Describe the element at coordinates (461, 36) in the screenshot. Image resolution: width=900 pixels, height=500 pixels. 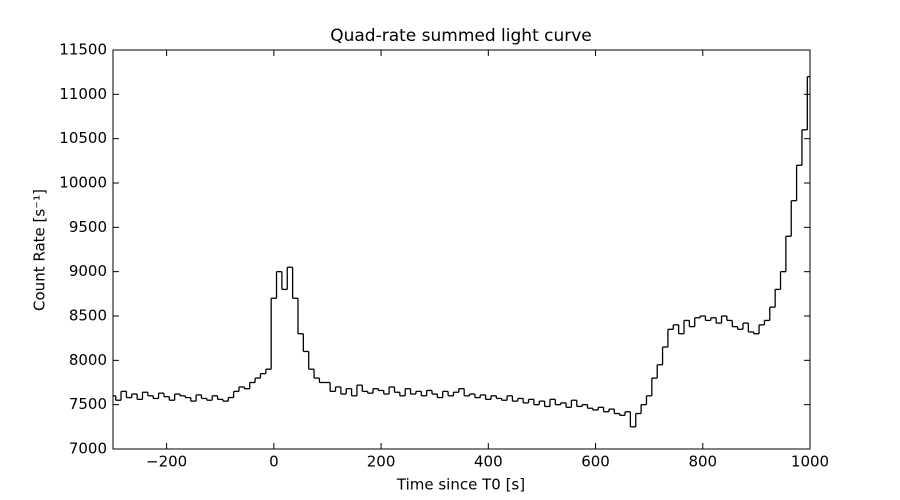
I see `chart-title: Quad-rate summed light curve` at that location.